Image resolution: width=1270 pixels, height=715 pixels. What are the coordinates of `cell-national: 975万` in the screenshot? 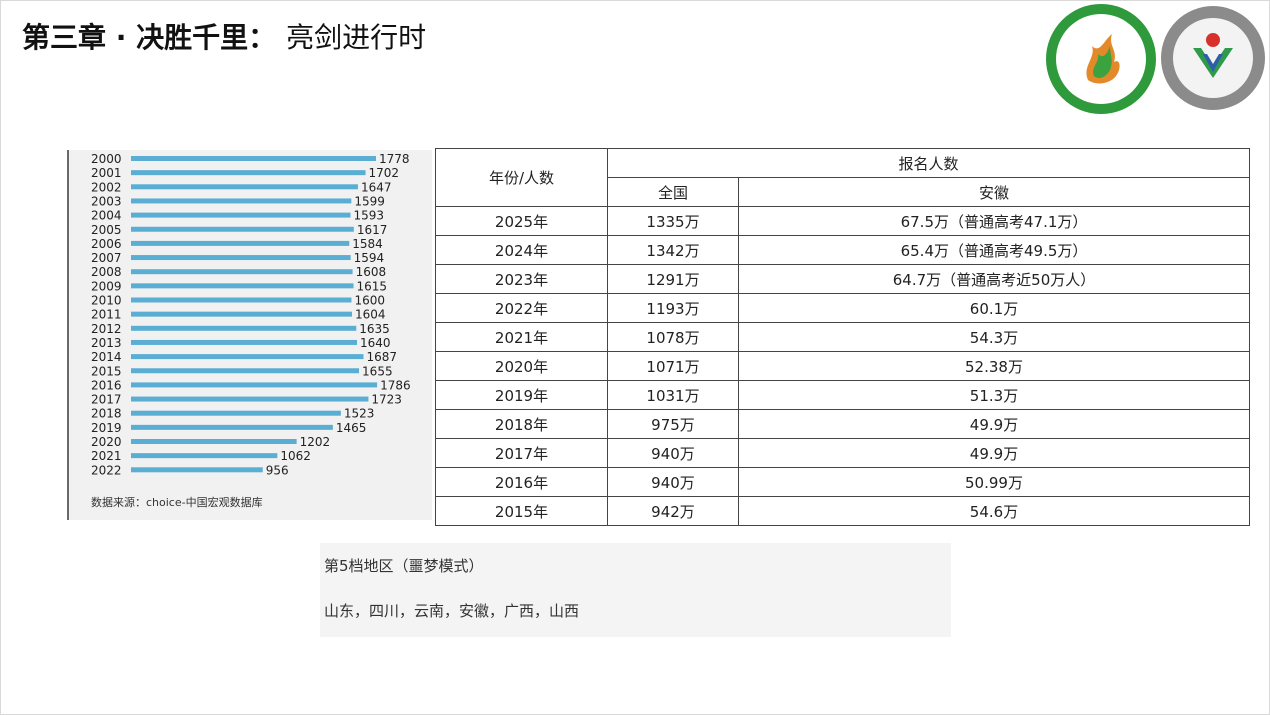 It's located at (673, 424).